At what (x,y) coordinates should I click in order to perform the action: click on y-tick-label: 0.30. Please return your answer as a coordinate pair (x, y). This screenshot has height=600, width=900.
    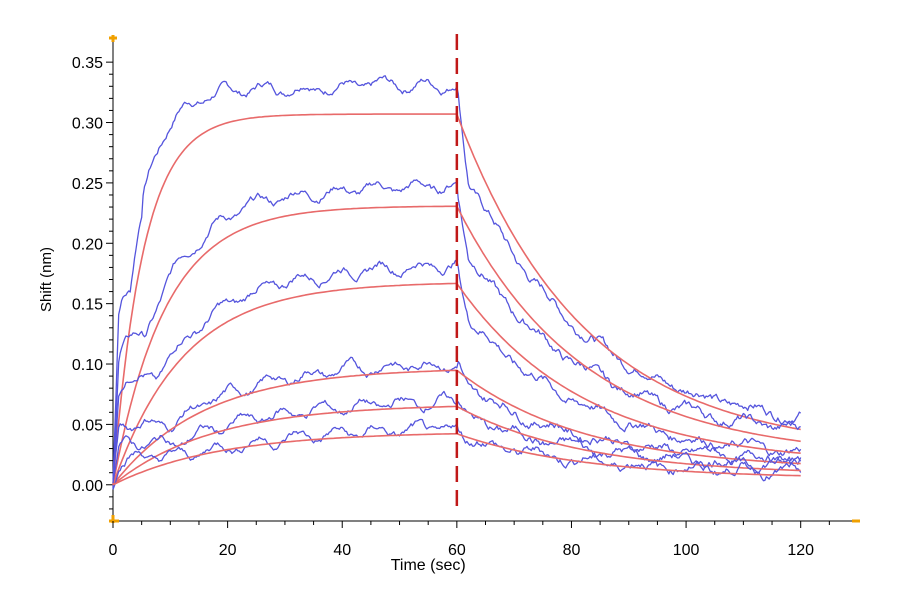
    Looking at the image, I should click on (87, 124).